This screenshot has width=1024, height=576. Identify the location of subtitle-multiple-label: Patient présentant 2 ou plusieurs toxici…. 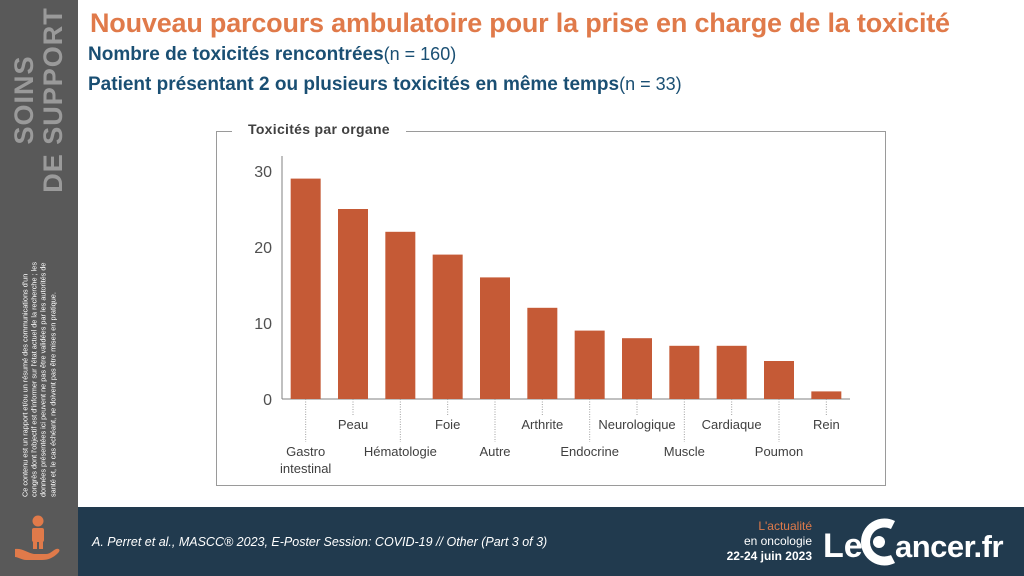
(354, 84).